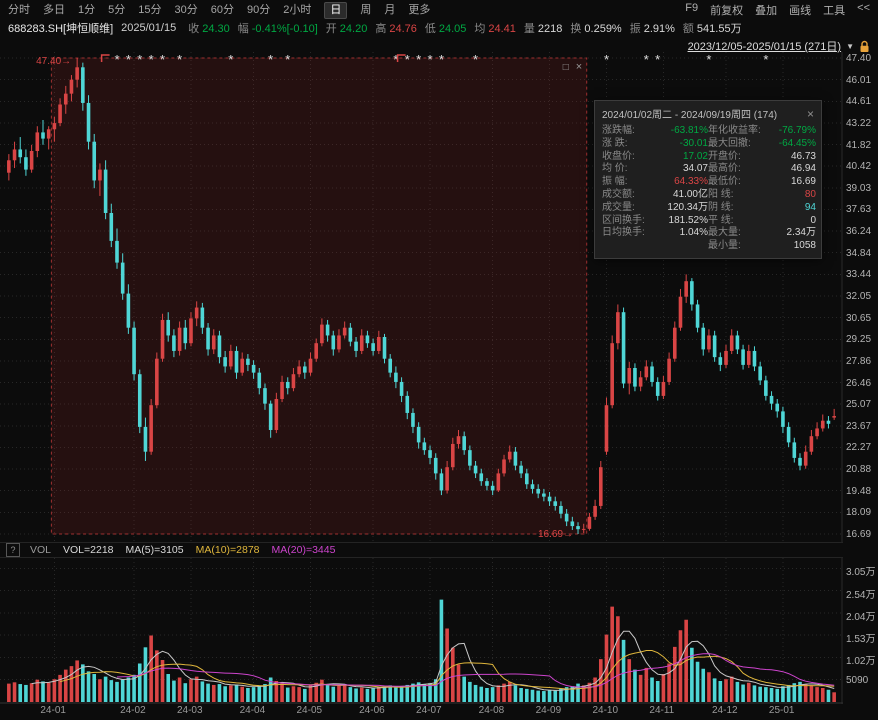 The height and width of the screenshot is (720, 878). Describe the element at coordinates (61, 28) in the screenshot. I see `stock-symbol: 688283.SH[坤恒顺维]` at that location.